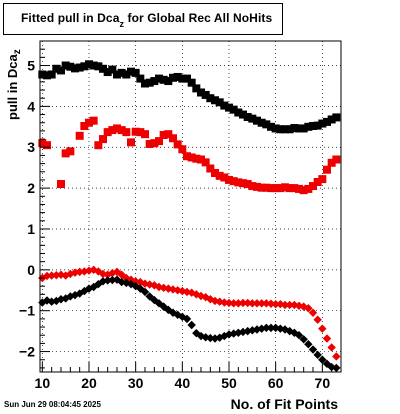 Image resolution: width=400 pixels, height=414 pixels. I want to click on y-tick-label: 2, so click(31, 188).